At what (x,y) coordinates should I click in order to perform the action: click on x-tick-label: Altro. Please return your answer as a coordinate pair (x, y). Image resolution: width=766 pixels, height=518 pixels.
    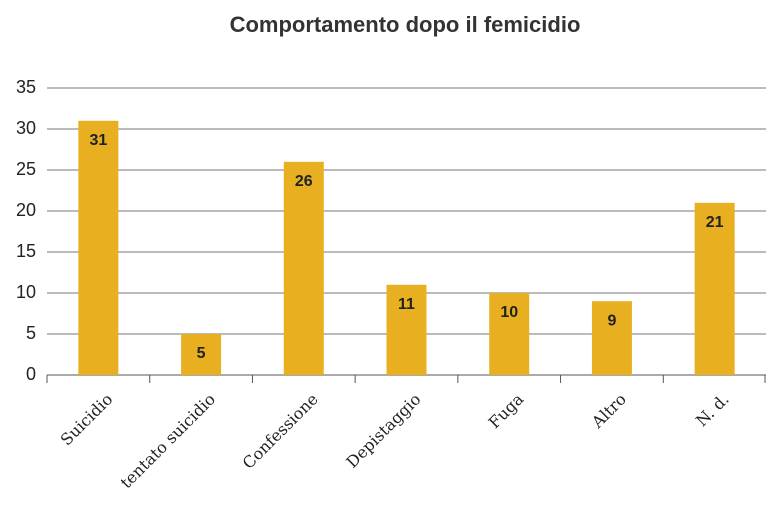
    Looking at the image, I should click on (608, 411).